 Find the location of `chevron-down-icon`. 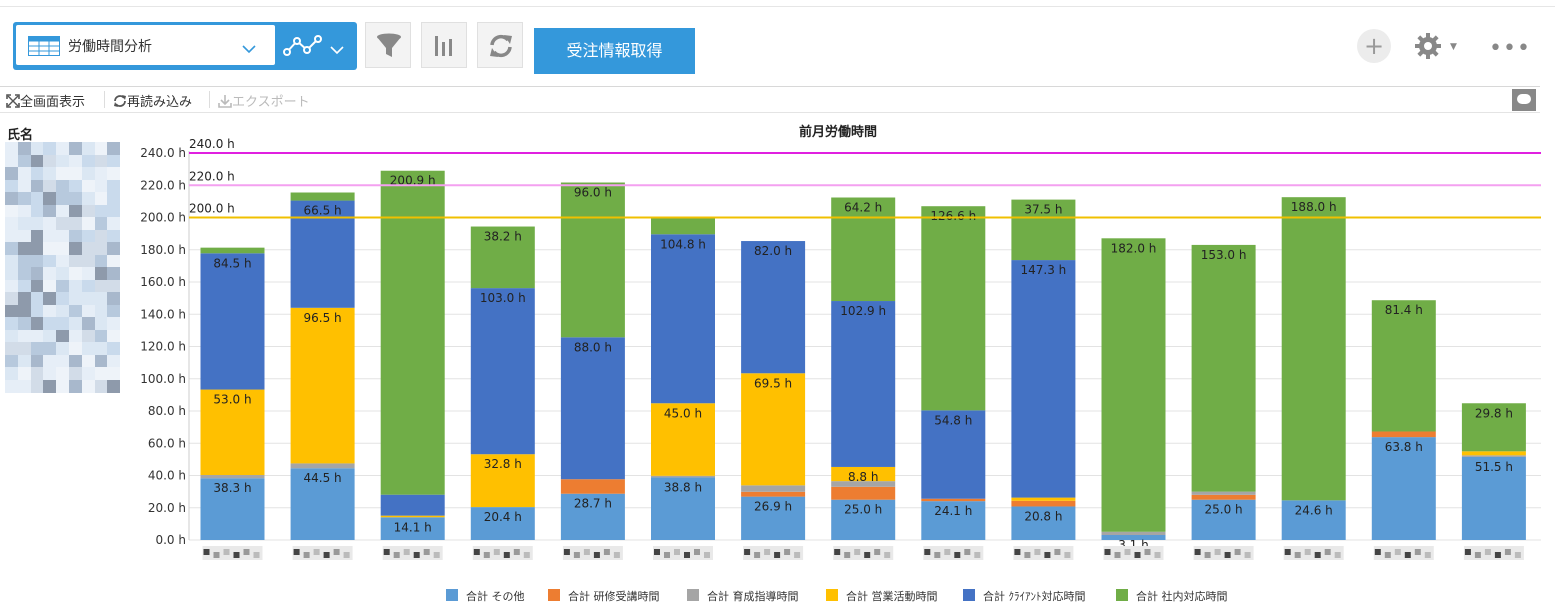

chevron-down-icon is located at coordinates (337, 49).